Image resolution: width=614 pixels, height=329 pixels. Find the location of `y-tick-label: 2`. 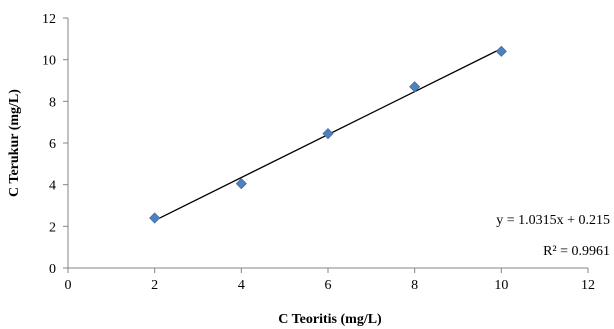

y-tick-label: 2 is located at coordinates (52, 227).